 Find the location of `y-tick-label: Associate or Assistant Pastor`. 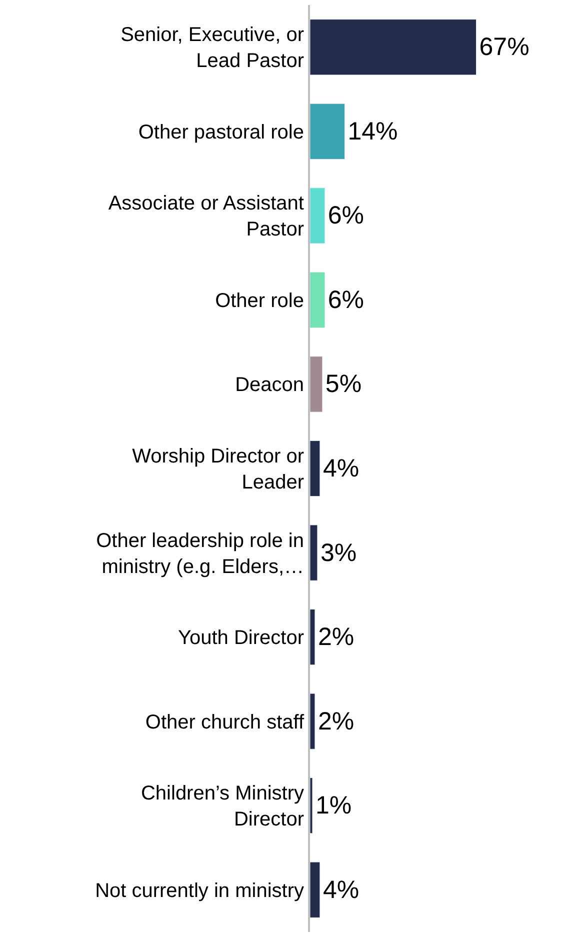

y-tick-label: Associate or Assistant Pastor is located at coordinates (206, 216).